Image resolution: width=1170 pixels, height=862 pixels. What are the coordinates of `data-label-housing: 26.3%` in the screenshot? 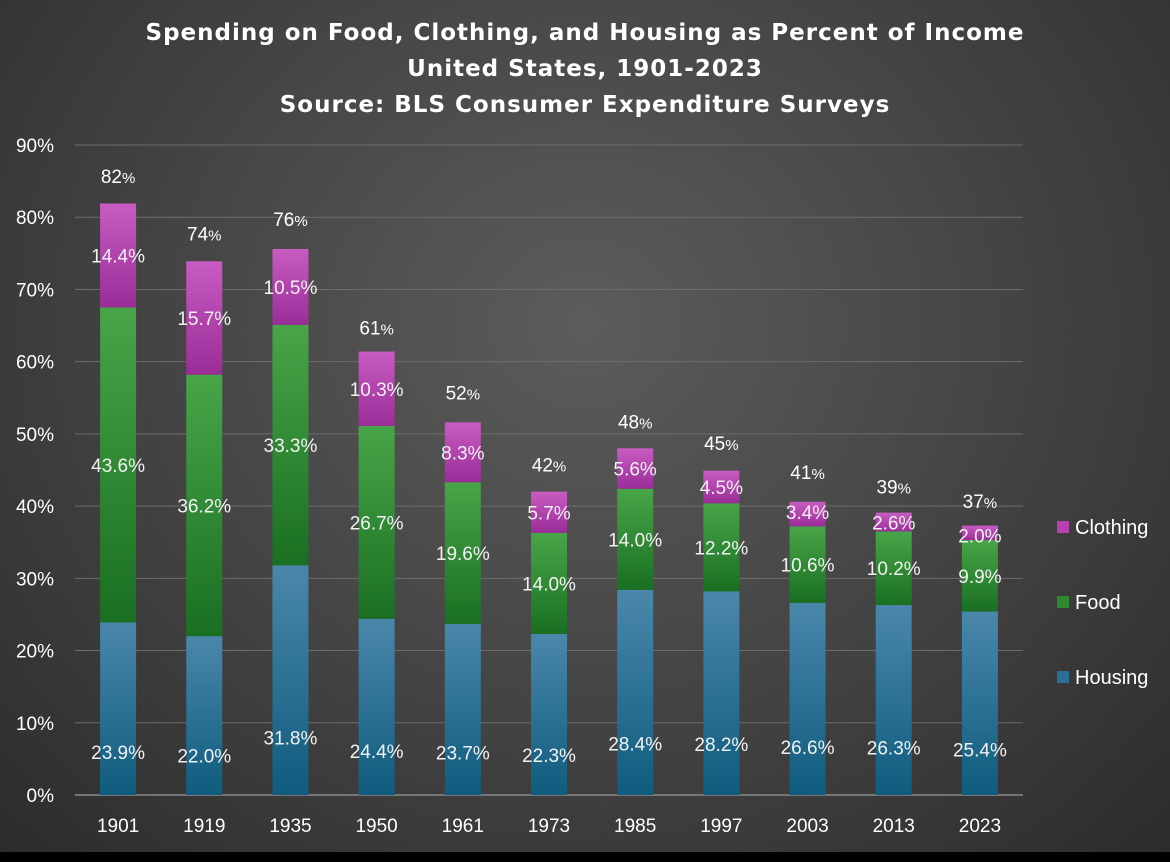 It's located at (894, 749).